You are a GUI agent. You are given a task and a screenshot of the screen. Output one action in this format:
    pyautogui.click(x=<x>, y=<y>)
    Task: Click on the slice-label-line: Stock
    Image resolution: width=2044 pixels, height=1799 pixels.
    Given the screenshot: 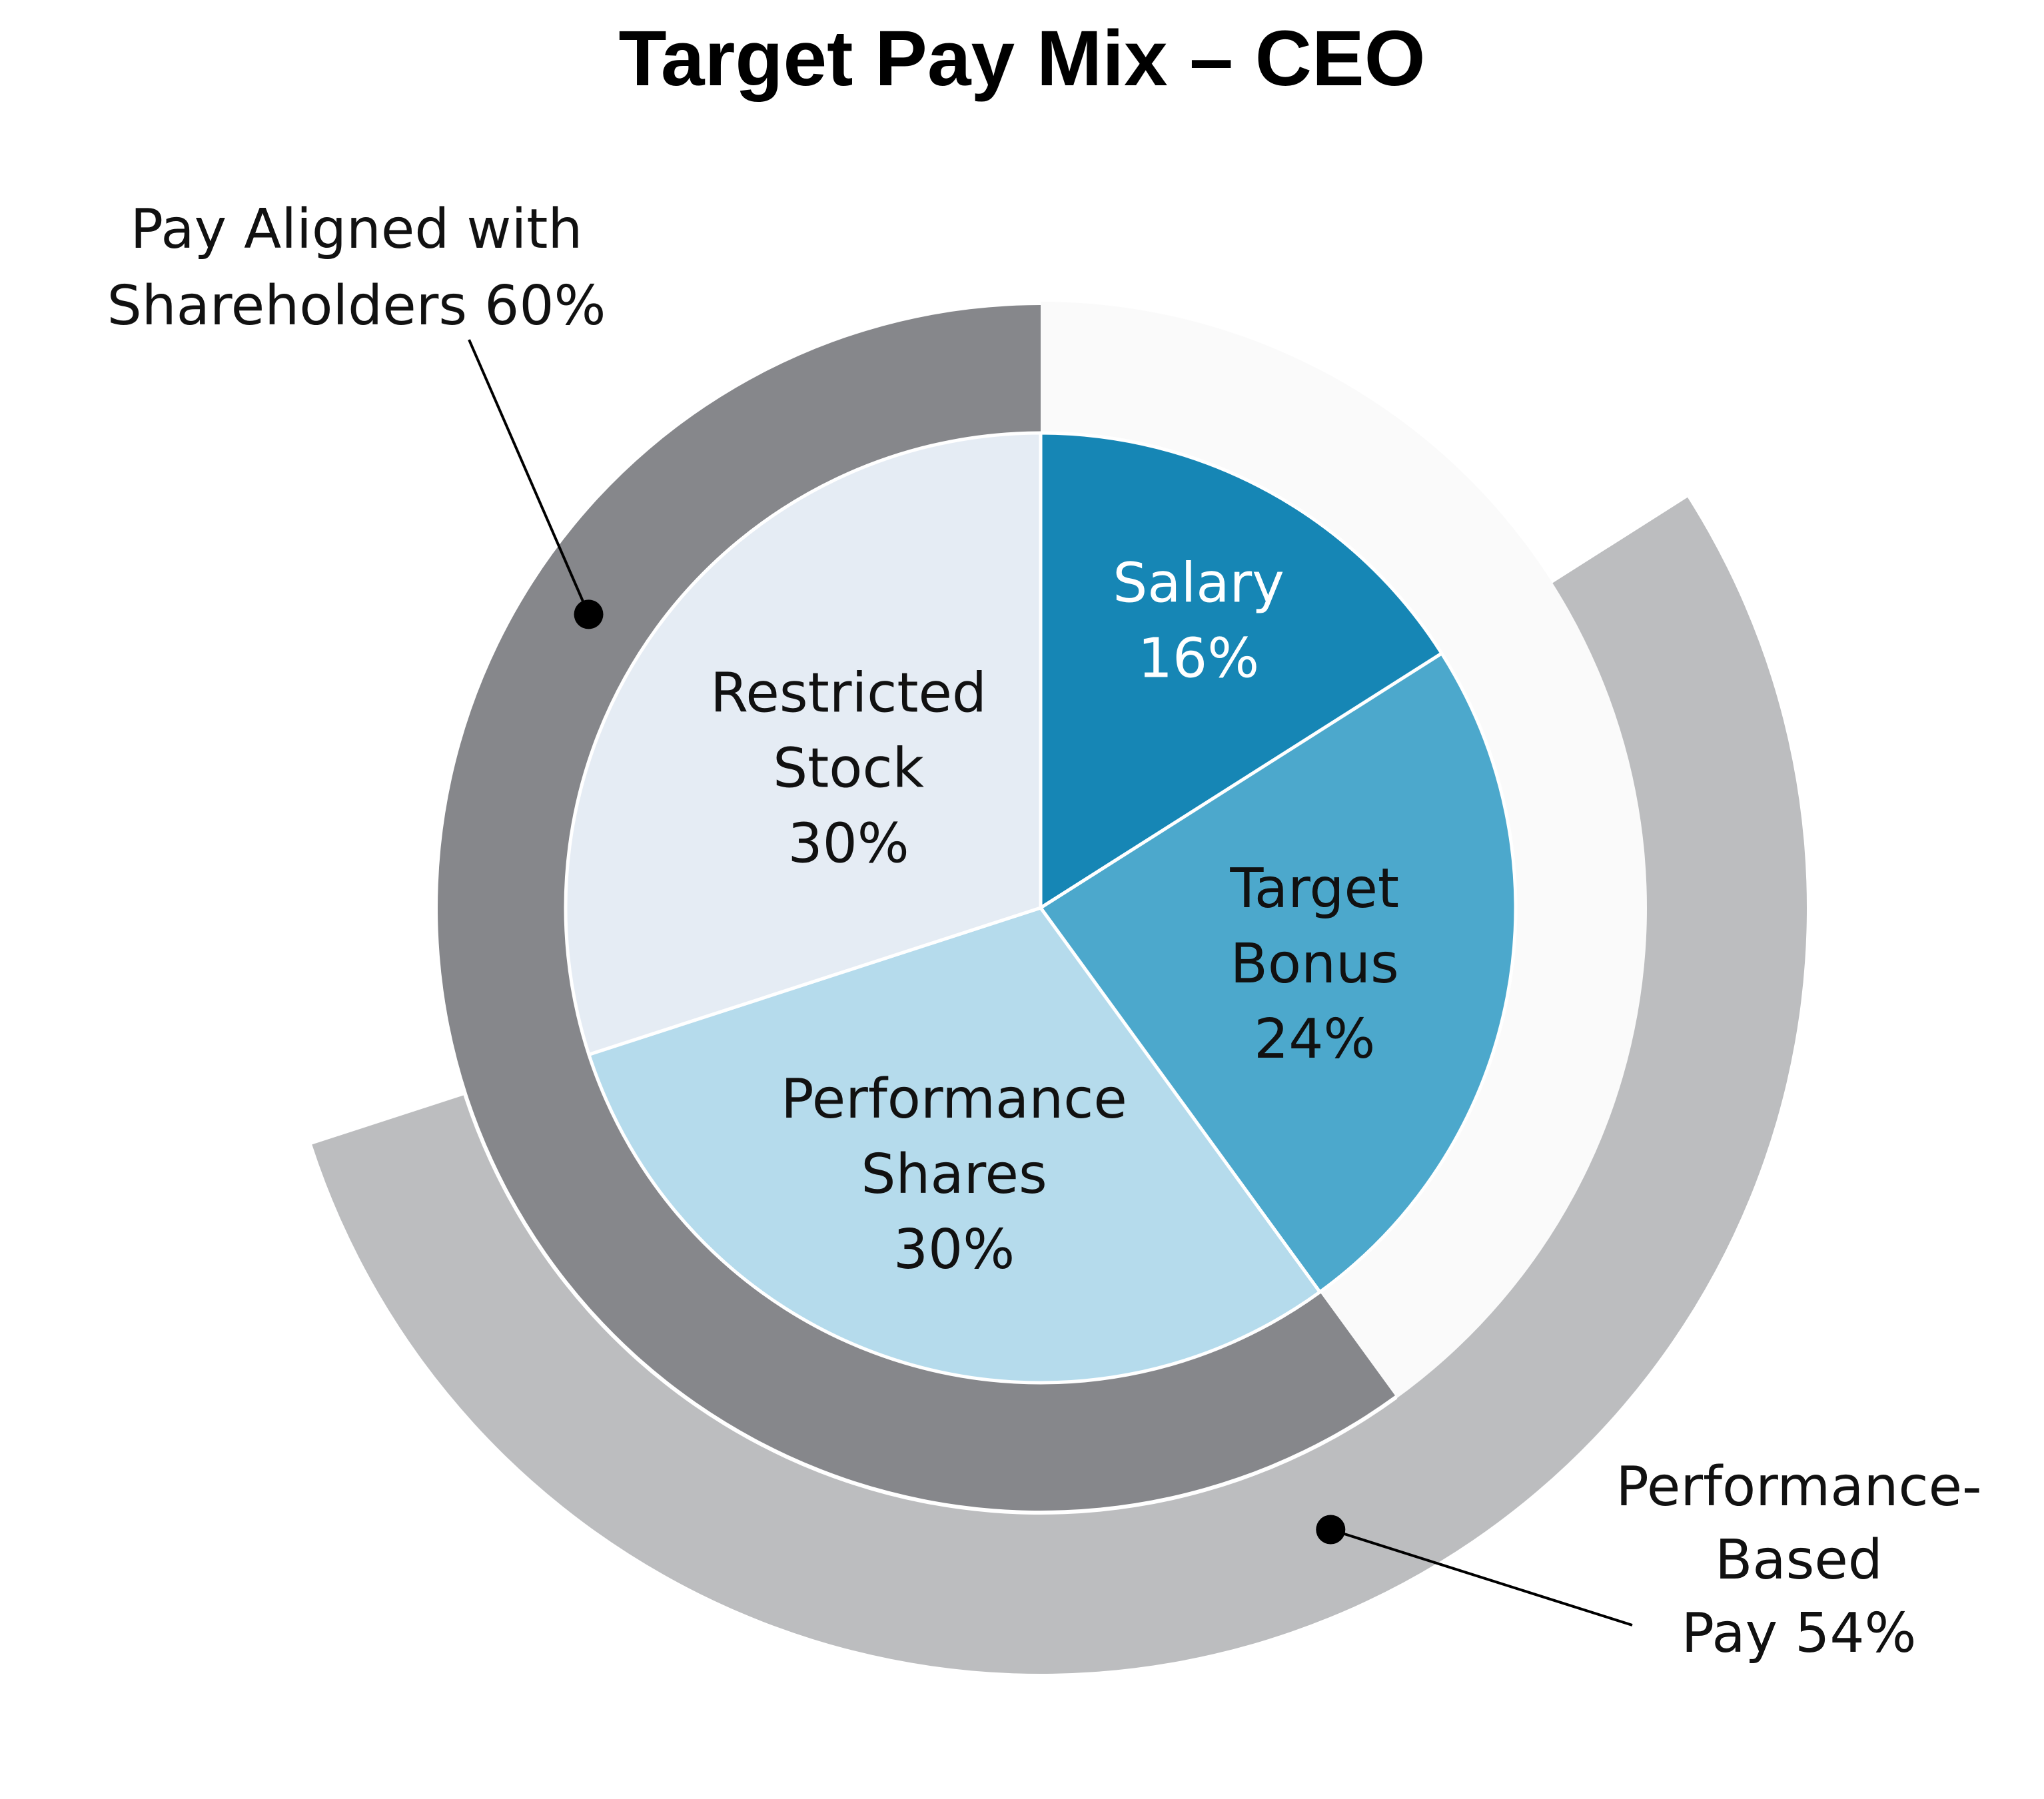 What is the action you would take?
    pyautogui.click(x=848, y=768)
    